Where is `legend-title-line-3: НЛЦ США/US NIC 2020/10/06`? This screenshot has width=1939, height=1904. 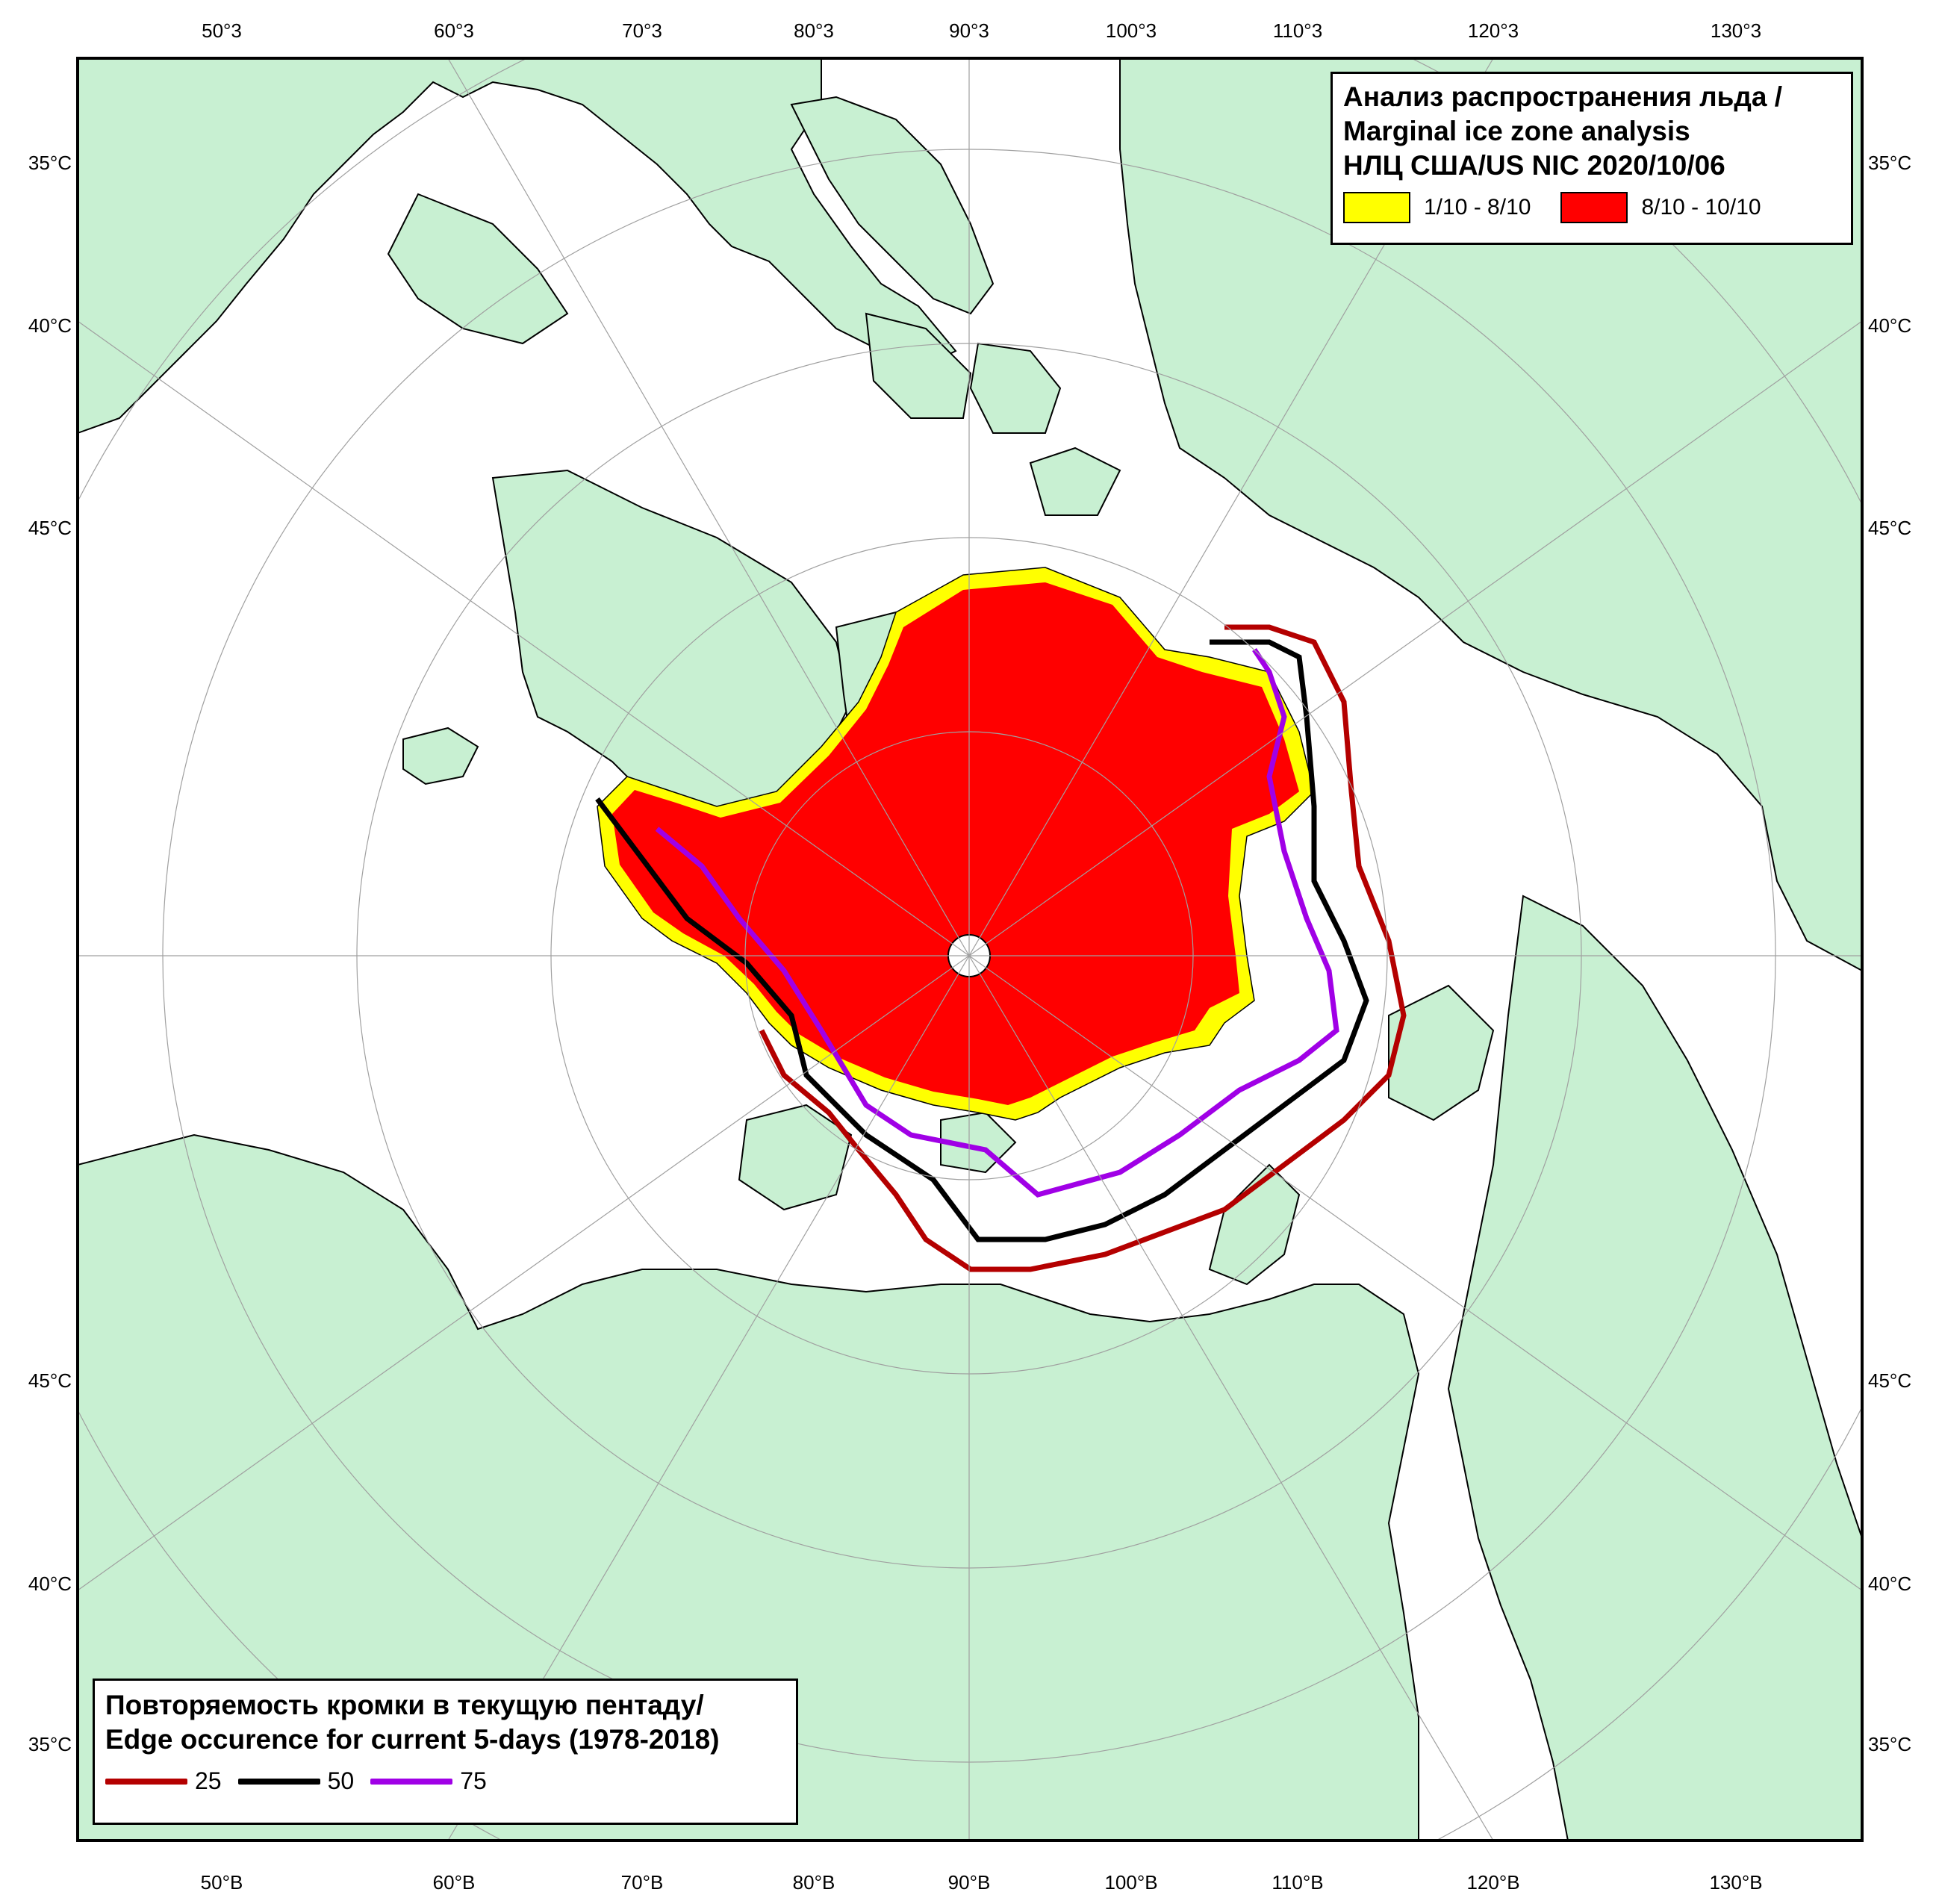
legend-title-line-3: НЛЦ США/US NIC 2020/10/06 is located at coordinates (1534, 165).